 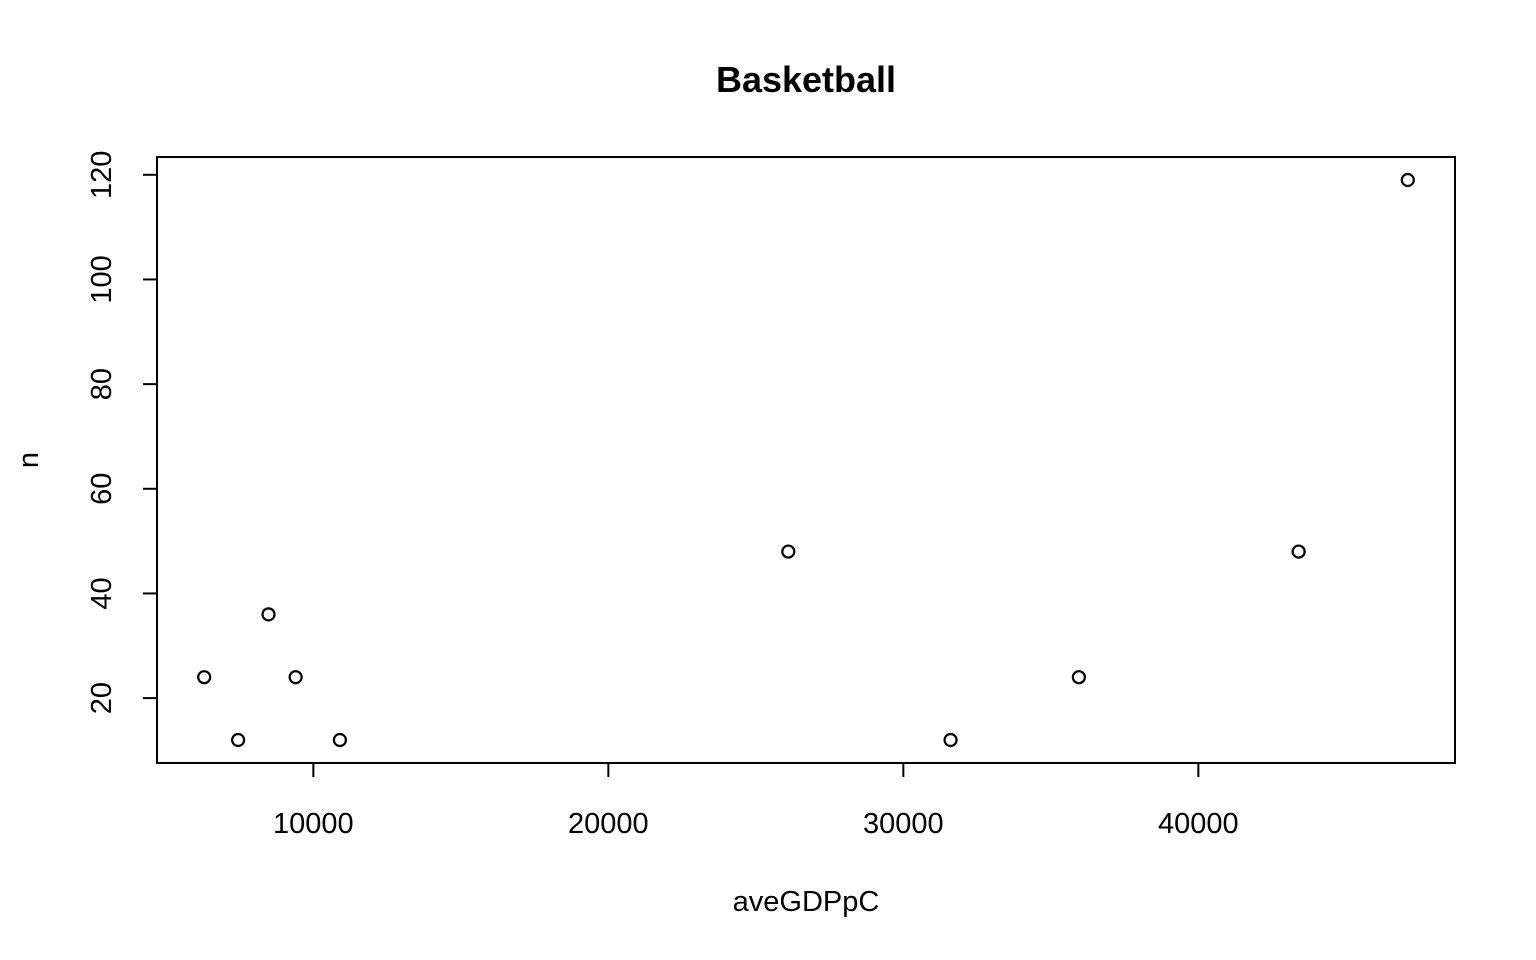 I want to click on y-tick-label: 120, so click(x=102, y=175).